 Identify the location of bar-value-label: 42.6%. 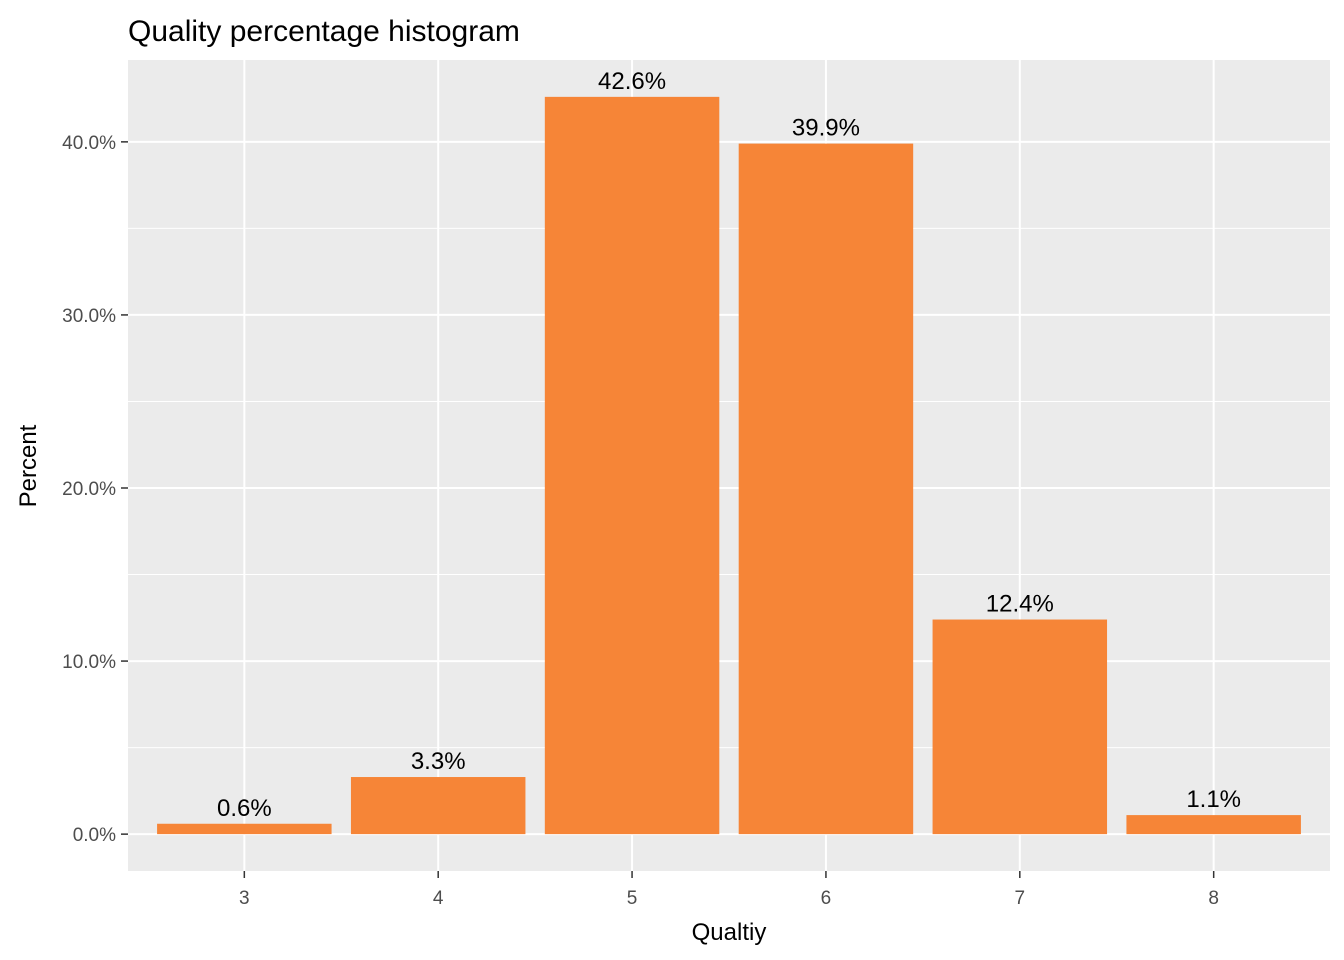
(632, 81).